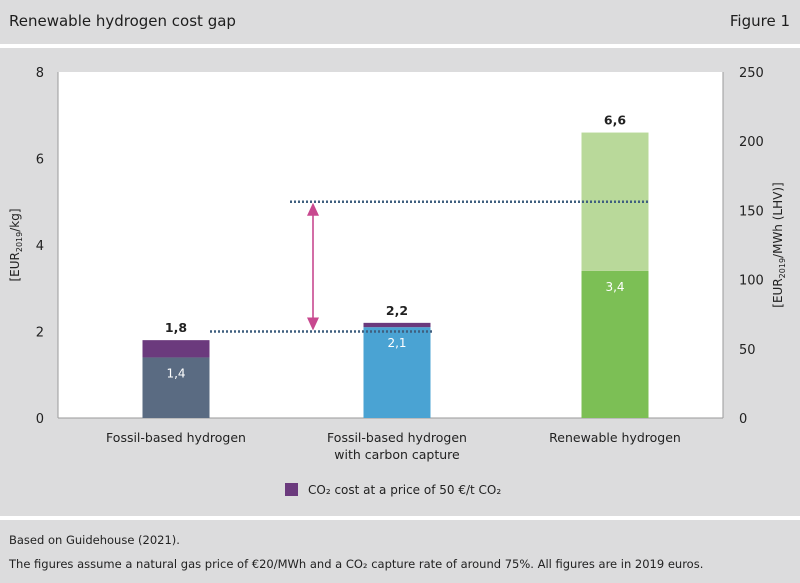 This screenshot has height=583, width=800. Describe the element at coordinates (176, 327) in the screenshot. I see `bar-total-label: 1,8` at that location.